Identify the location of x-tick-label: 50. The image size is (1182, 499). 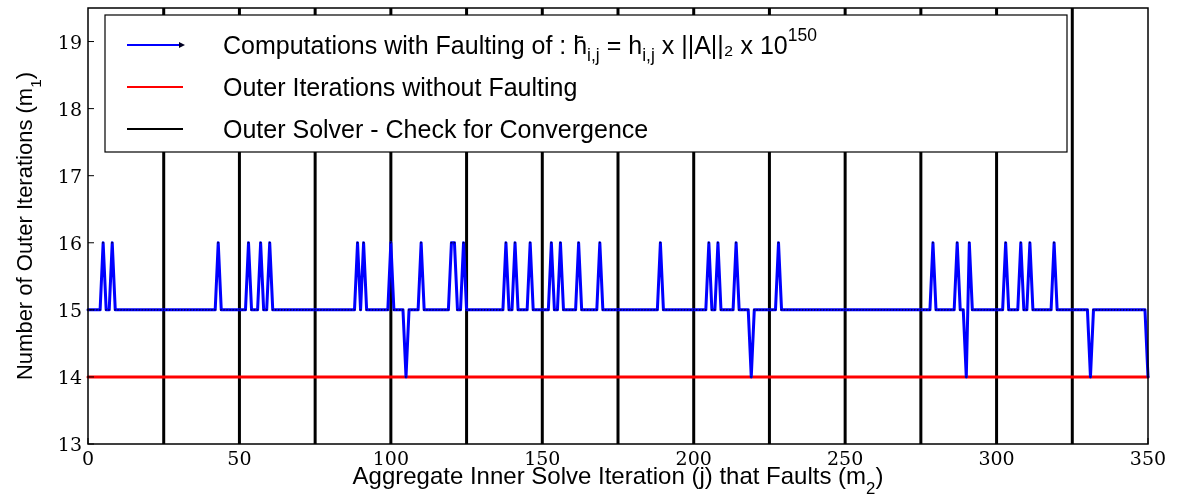
(239, 458).